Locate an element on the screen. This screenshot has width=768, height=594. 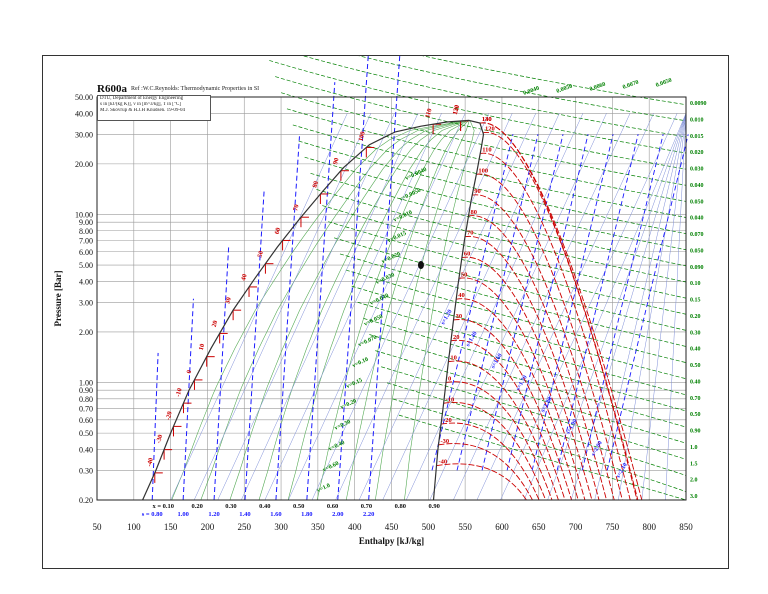
right-volume-label: 0.090 is located at coordinates (697, 268).